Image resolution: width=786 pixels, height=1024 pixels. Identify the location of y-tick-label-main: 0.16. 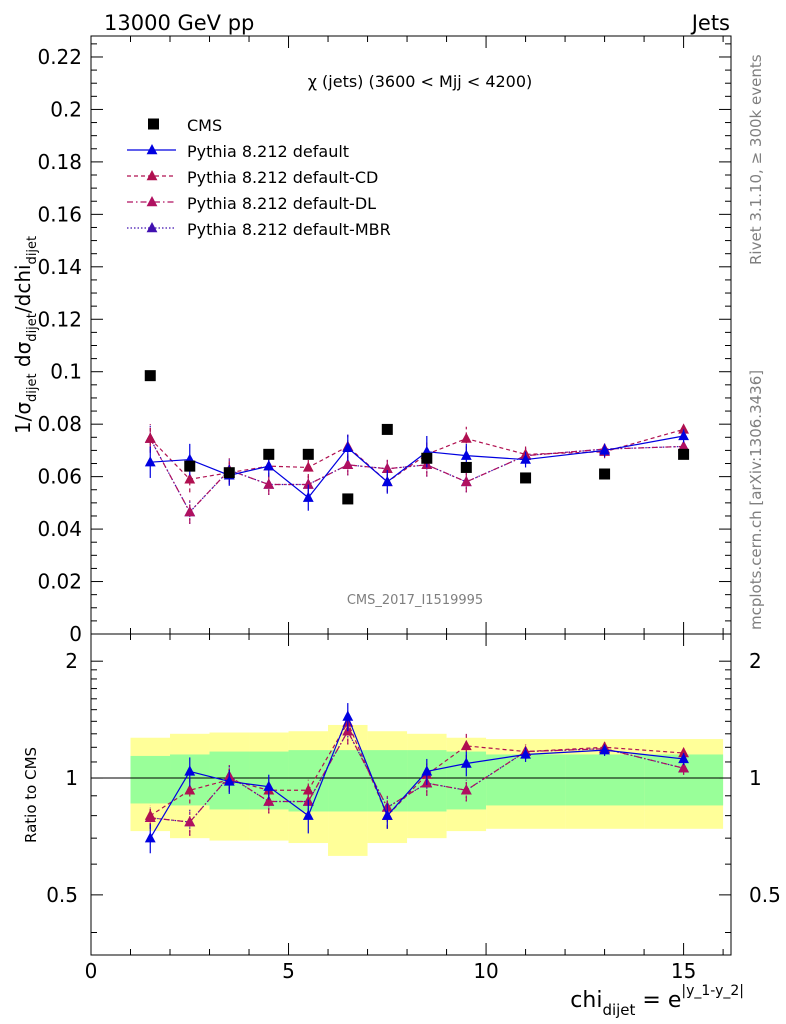
(59, 214).